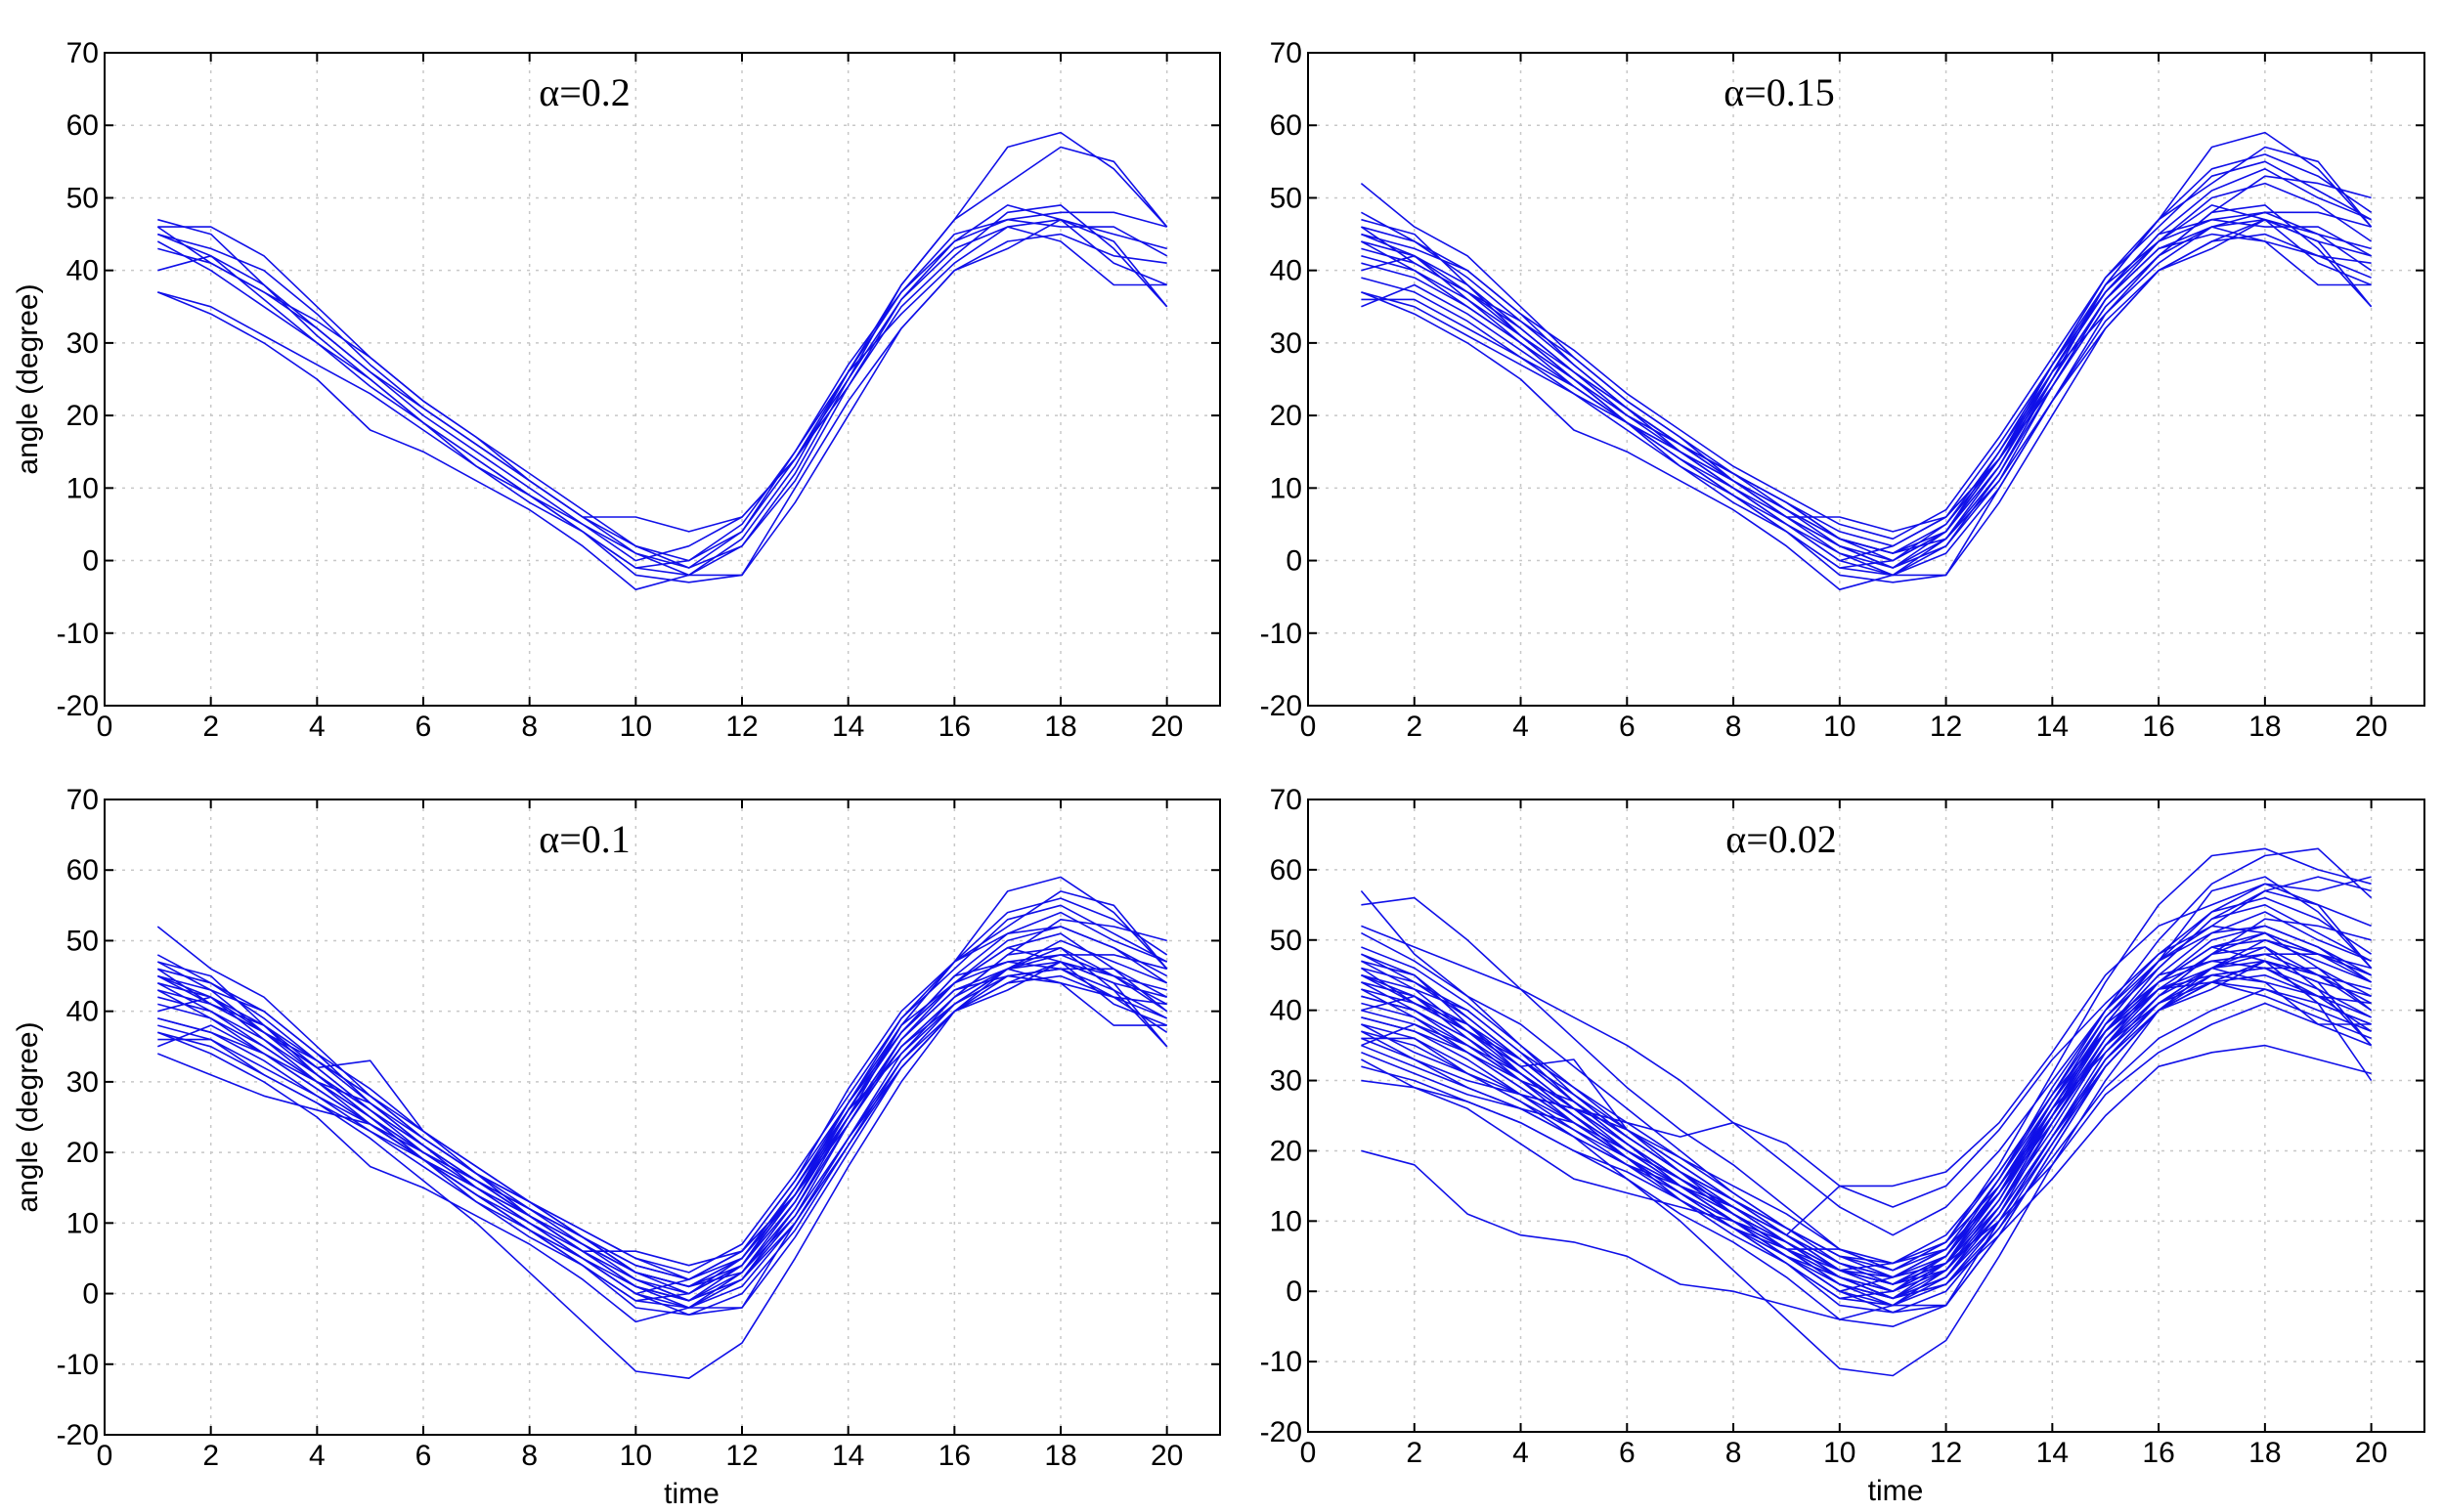 The width and height of the screenshot is (2444, 1512). What do you see at coordinates (105, 1456) in the screenshot?
I see `x-tick-label: 0` at bounding box center [105, 1456].